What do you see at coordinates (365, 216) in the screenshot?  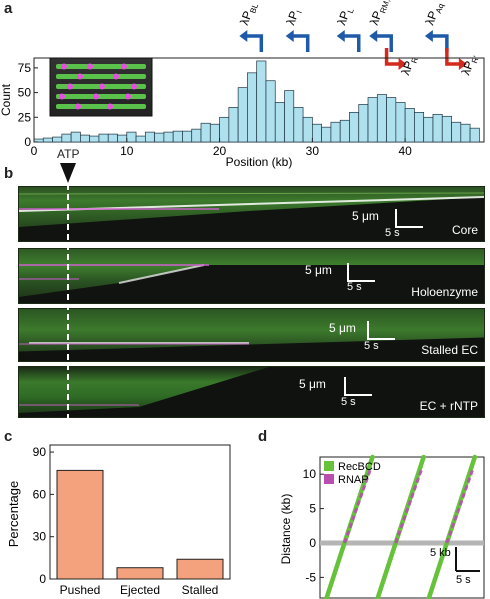 I see `scale-um-core: 5 μm` at bounding box center [365, 216].